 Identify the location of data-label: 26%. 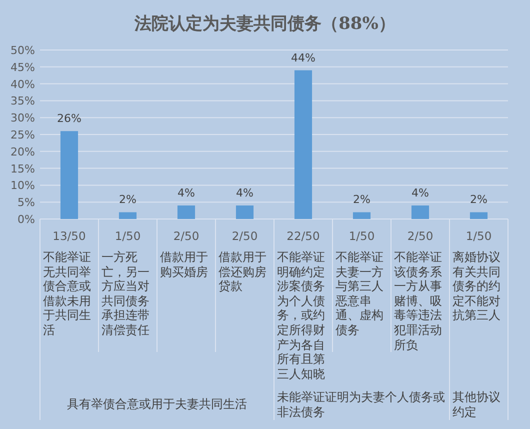
(69, 119).